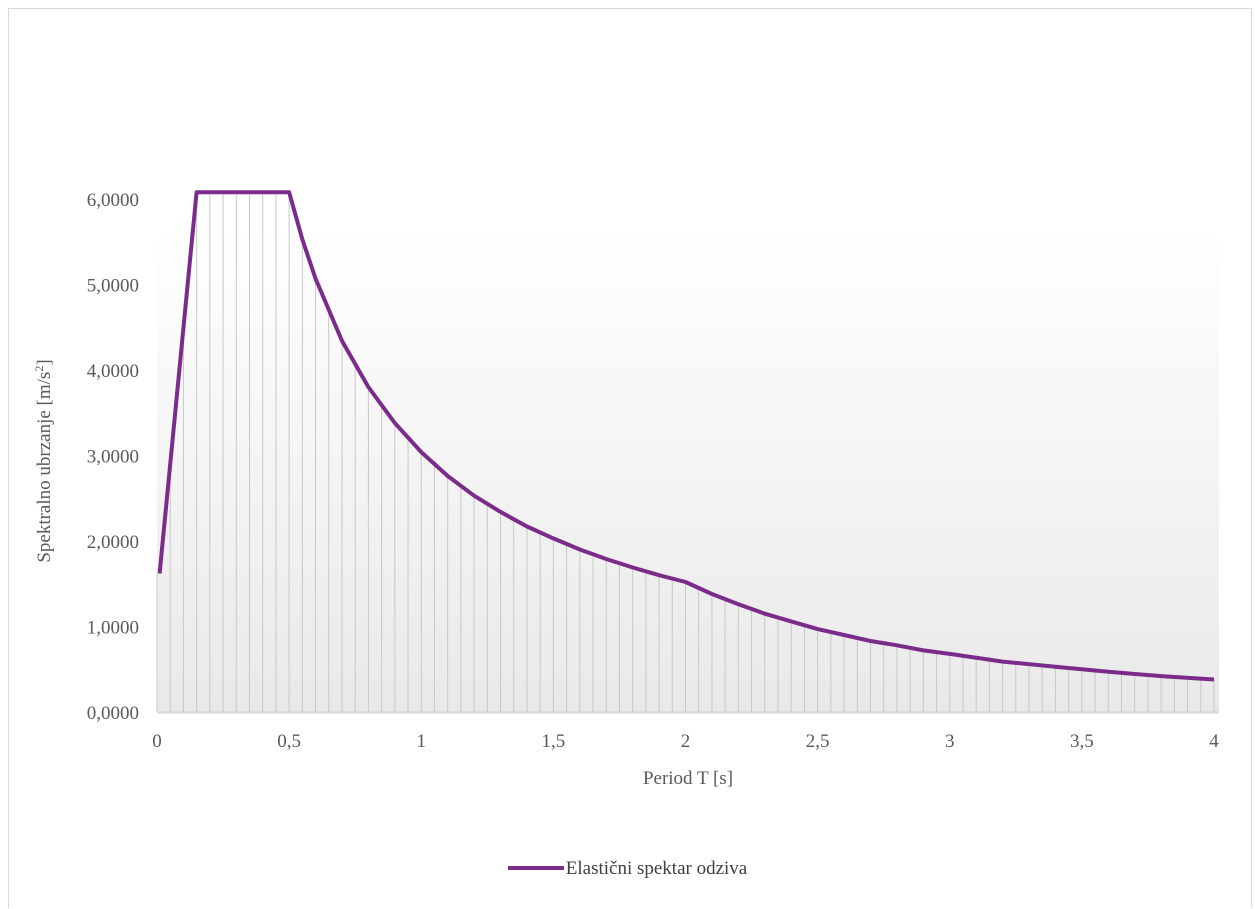  What do you see at coordinates (113, 371) in the screenshot?
I see `y-tick-label: 4,0000` at bounding box center [113, 371].